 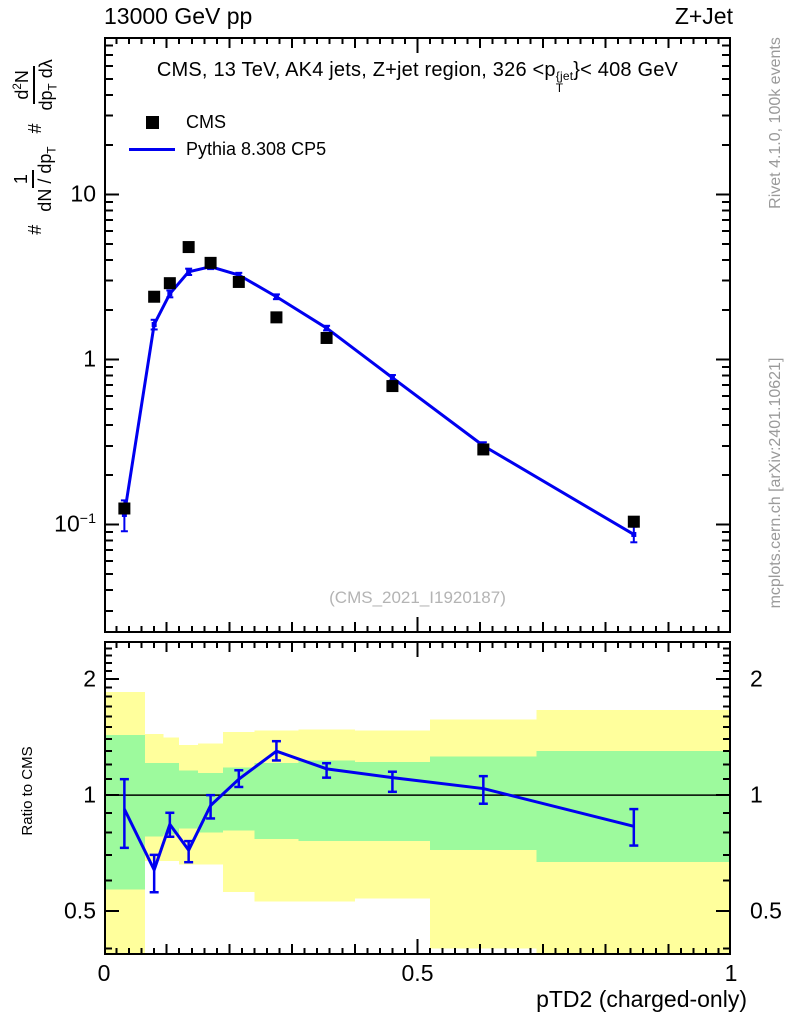 I want to click on main-y-axis-title: # 1 dN / dpT # d2N dpT dλ, so click(x=35, y=145).